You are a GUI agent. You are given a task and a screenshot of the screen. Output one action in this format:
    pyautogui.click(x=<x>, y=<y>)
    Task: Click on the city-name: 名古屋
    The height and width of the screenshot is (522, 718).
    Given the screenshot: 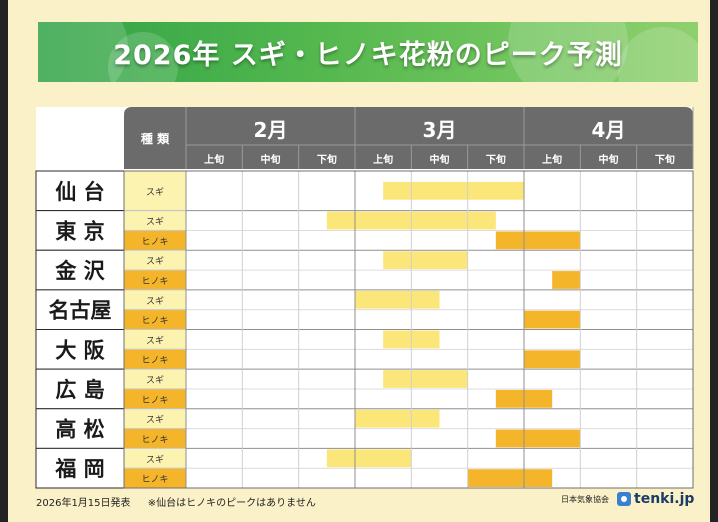 What is the action you would take?
    pyautogui.click(x=80, y=311)
    